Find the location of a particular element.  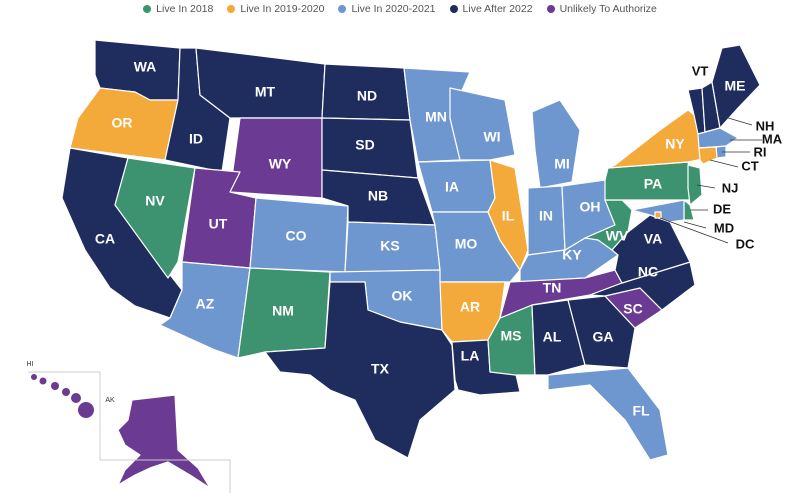

label-IA: IA is located at coordinates (452, 187).